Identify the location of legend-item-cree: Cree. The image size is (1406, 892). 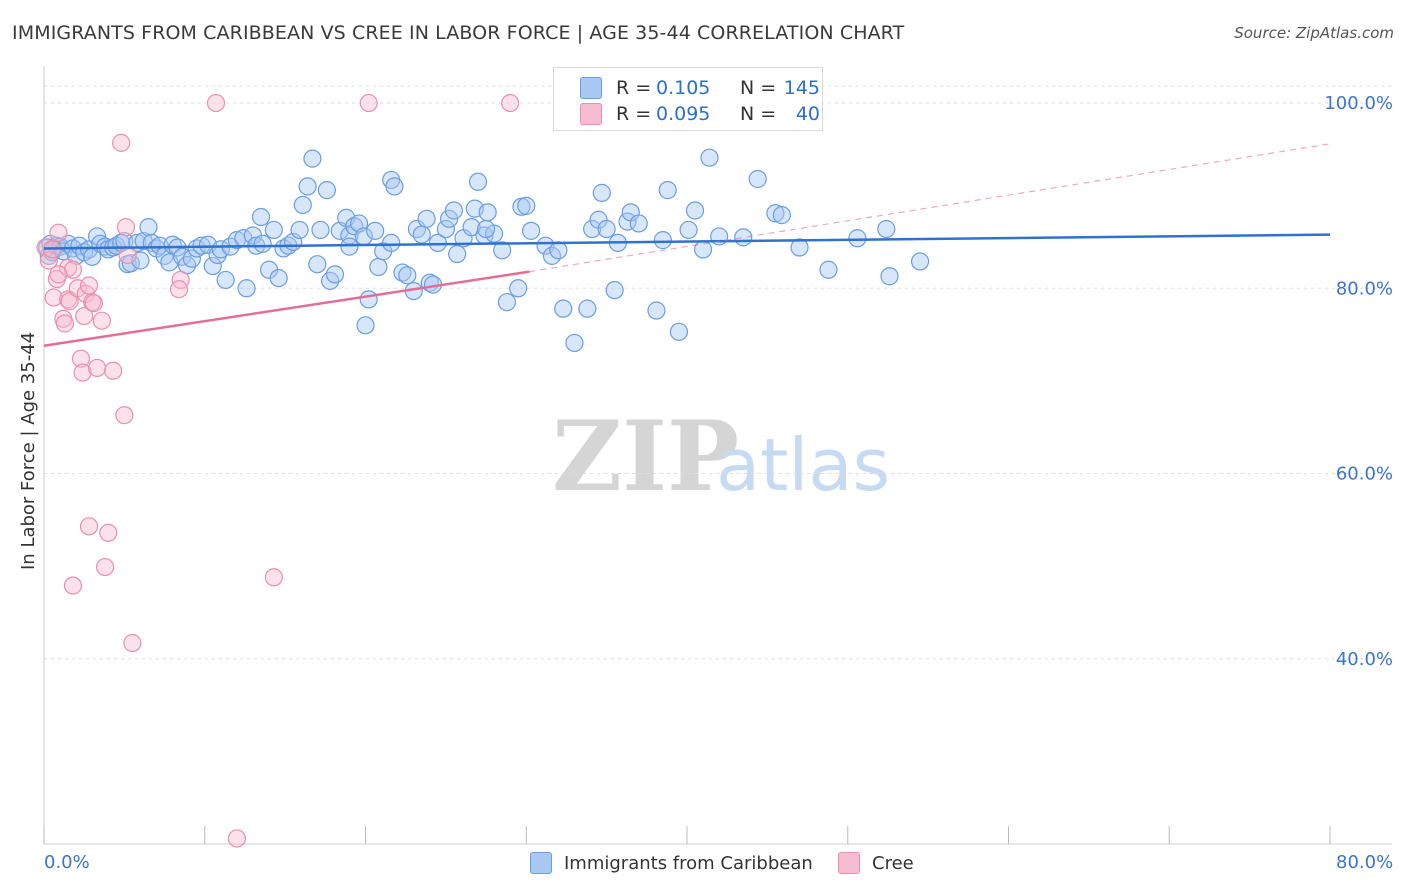
(876, 863).